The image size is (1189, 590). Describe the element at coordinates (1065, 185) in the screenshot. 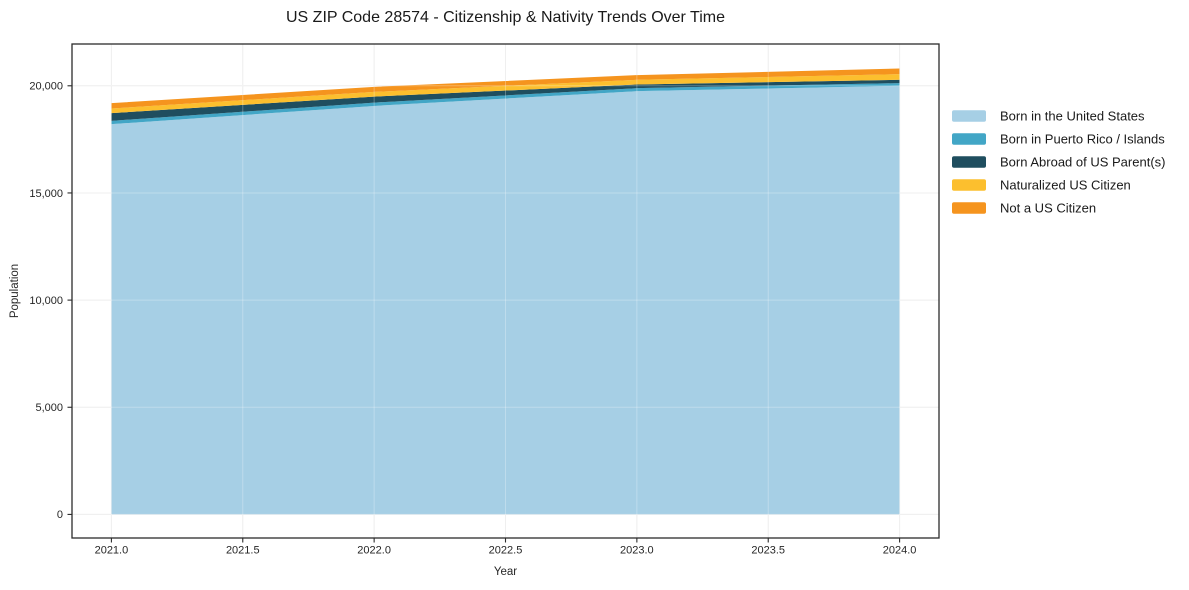

I see `legend-label-3: Naturalized US Citizen` at that location.